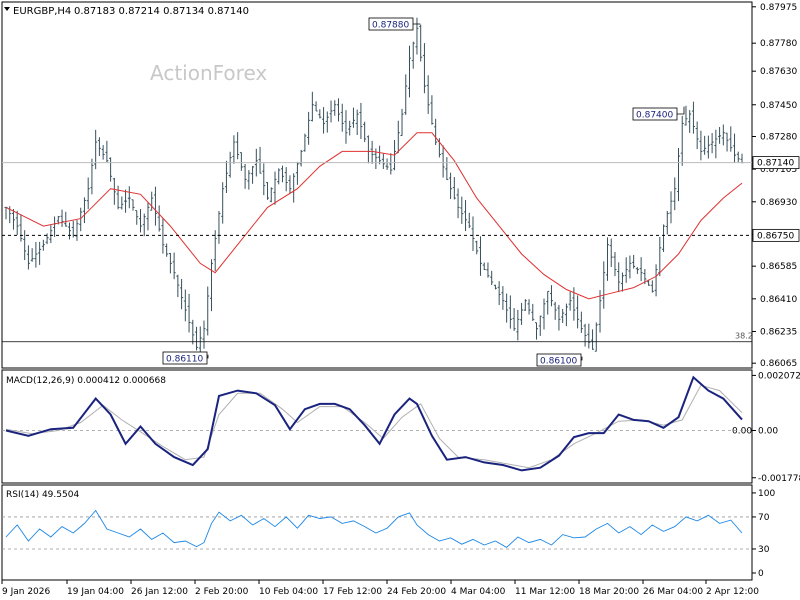 The image size is (800, 600). I want to click on annotation-label: 0.86100, so click(558, 362).